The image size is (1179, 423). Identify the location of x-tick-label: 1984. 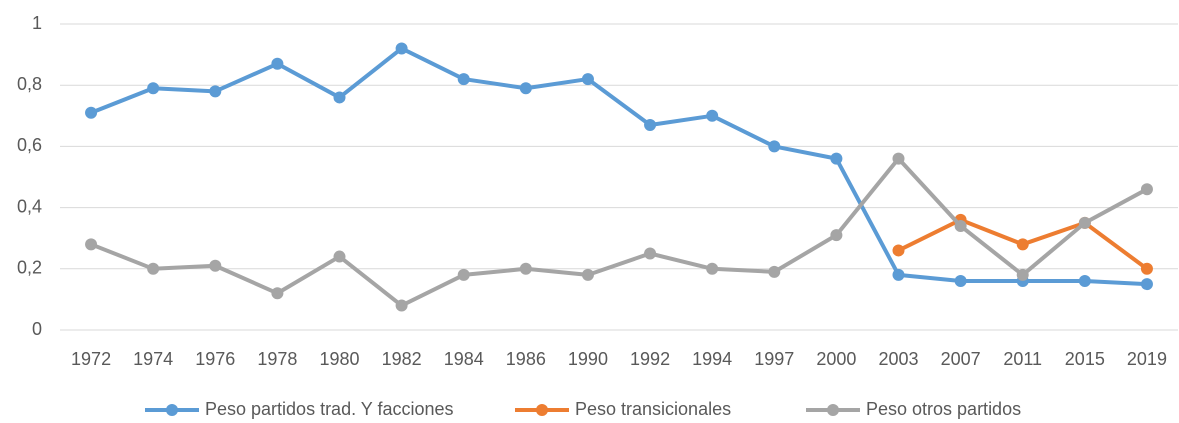
(464, 359).